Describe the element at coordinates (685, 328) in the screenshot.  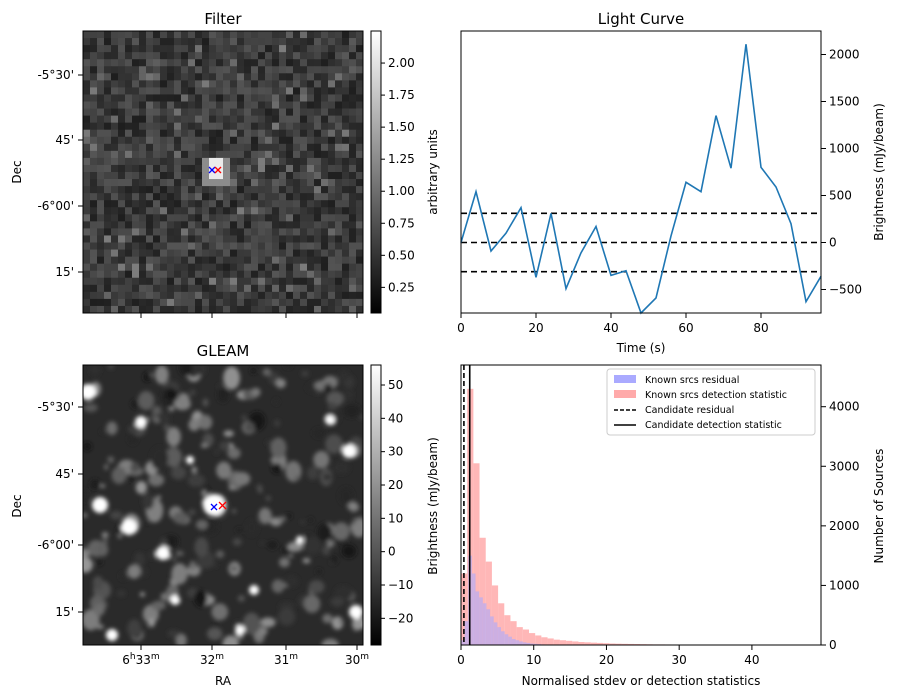
I see `xtick-label: 60` at that location.